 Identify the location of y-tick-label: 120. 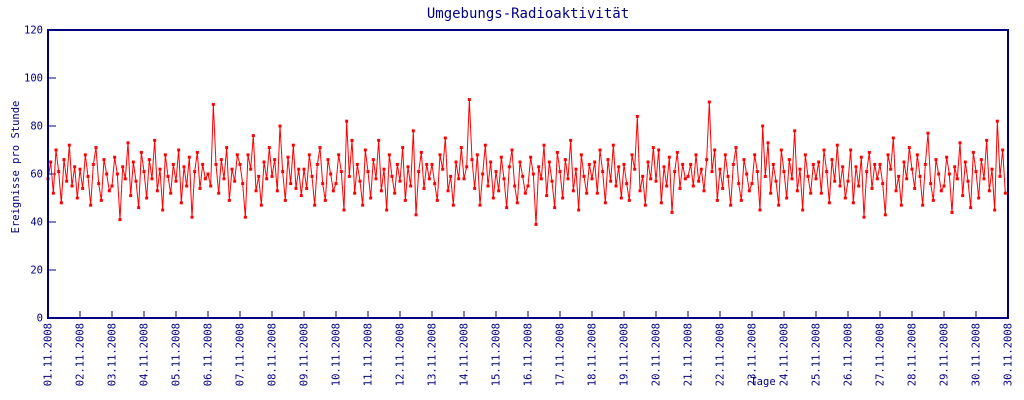
(33, 31).